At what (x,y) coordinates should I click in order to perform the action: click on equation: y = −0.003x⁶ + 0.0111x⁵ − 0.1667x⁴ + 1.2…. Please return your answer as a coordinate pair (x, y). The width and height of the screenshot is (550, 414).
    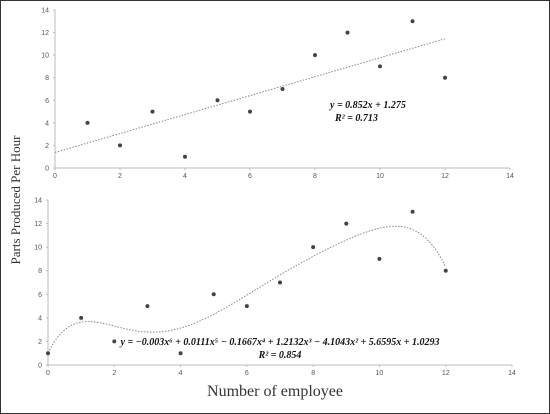
    Looking at the image, I should click on (280, 342).